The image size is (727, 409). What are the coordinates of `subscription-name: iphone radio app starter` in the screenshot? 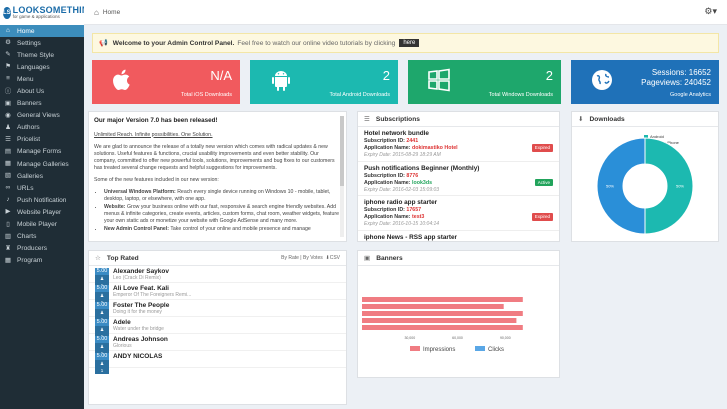 It's located at (401, 203).